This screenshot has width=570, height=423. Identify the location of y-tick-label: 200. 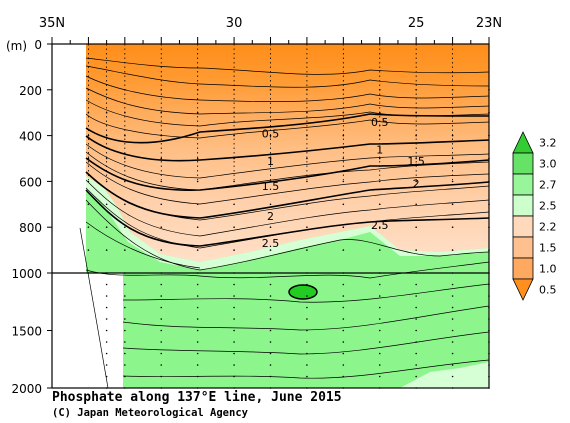
(30, 91).